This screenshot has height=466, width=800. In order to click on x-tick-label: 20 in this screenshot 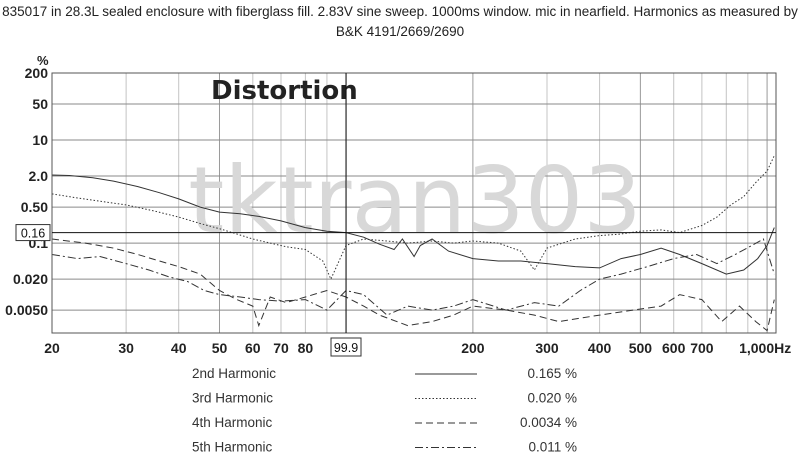, I will do `click(52, 348)`.